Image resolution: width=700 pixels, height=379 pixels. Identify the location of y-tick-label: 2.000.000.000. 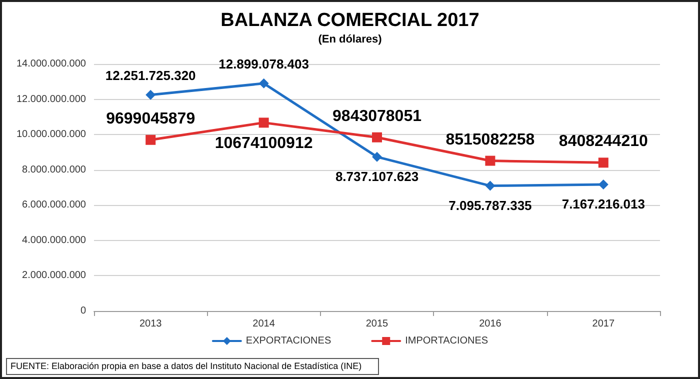
(54, 276).